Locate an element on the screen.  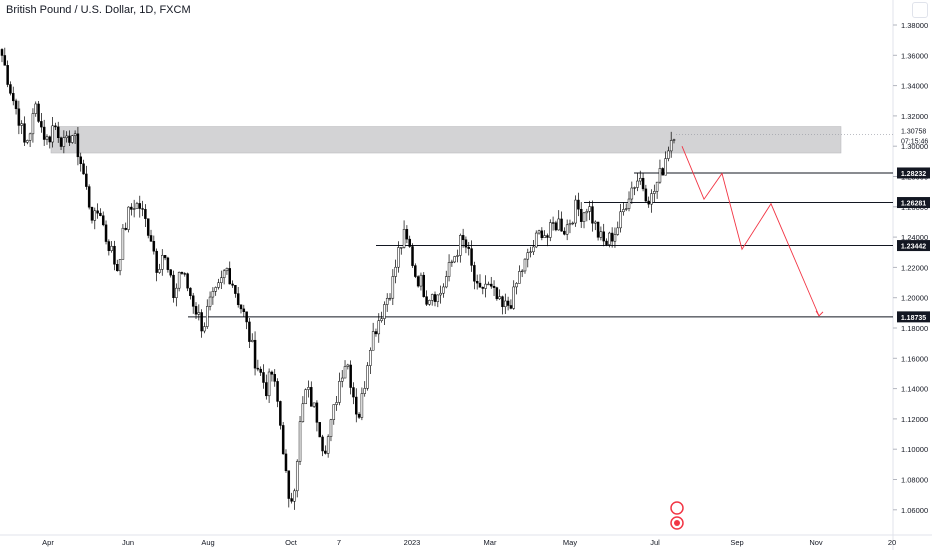
level-price-label: 1.18735 is located at coordinates (913, 318).